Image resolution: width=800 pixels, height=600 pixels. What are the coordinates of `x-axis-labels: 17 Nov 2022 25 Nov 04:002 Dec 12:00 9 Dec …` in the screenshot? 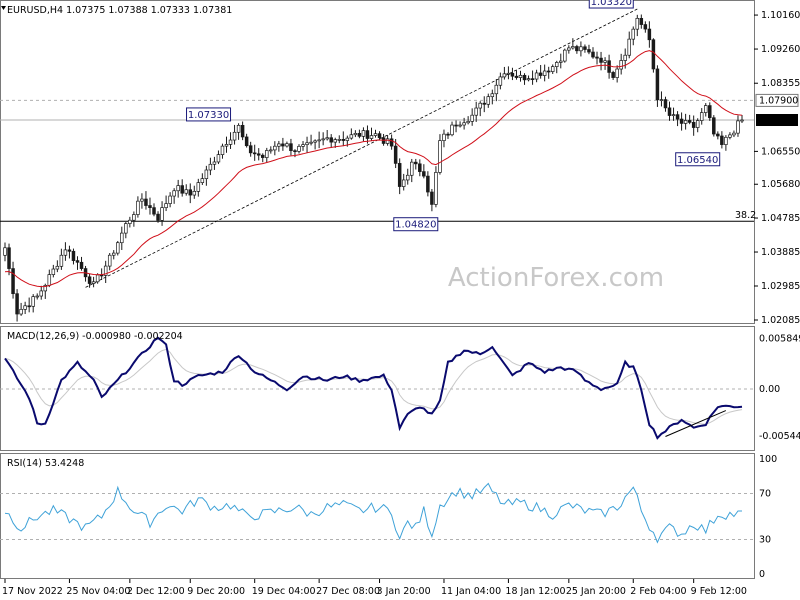 It's located at (374, 588).